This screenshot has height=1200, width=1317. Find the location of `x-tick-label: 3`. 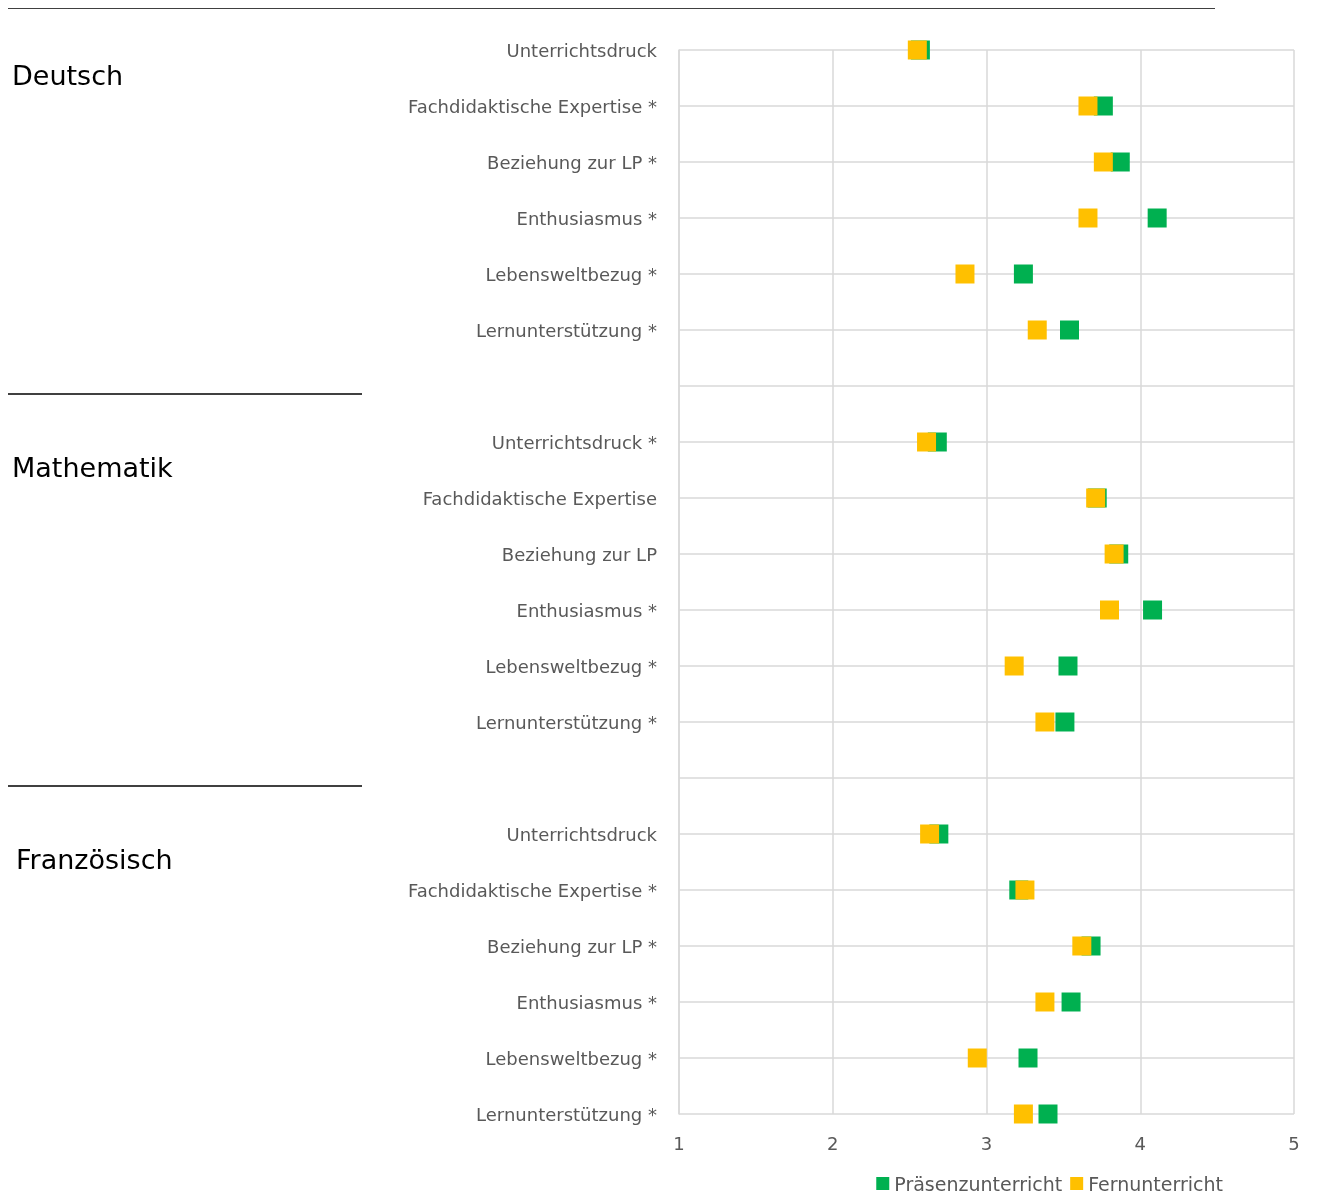

x-tick-label: 3 is located at coordinates (986, 1143).